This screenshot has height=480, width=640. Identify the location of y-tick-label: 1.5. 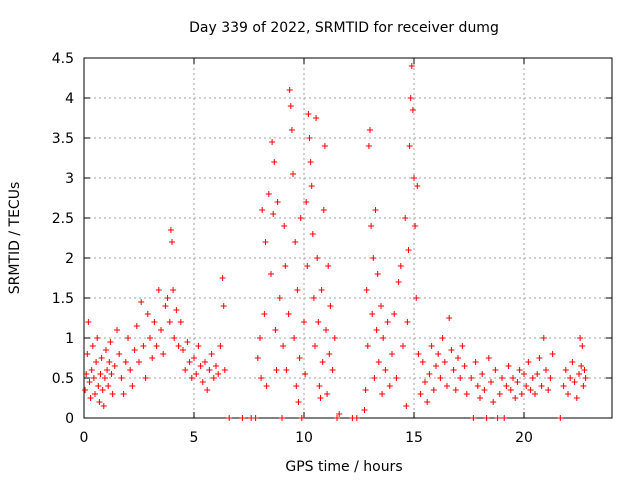
(63, 299).